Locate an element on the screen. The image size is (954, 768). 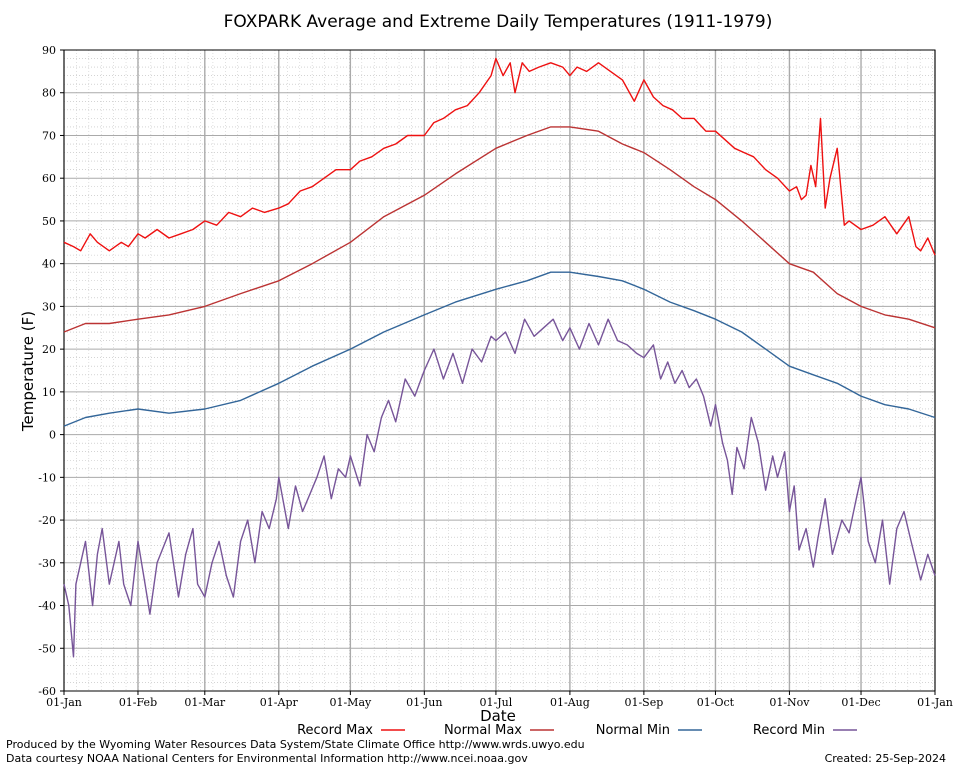
legend: Record Max Normal Max Normal Min Record Min is located at coordinates (577, 730).